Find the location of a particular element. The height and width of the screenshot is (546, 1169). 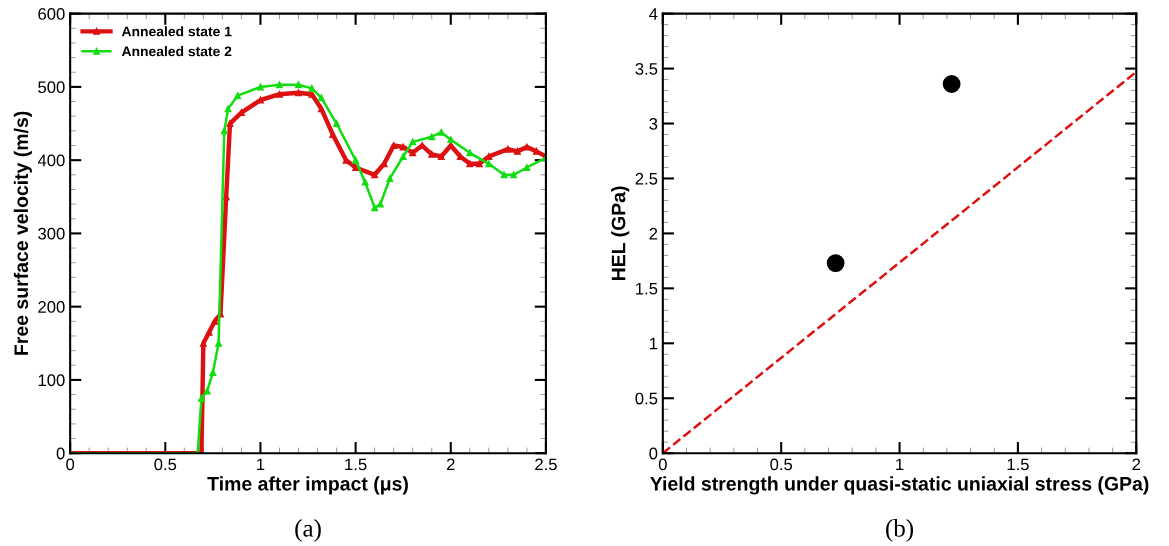

y-tick-label: 3.5 is located at coordinates (646, 68).